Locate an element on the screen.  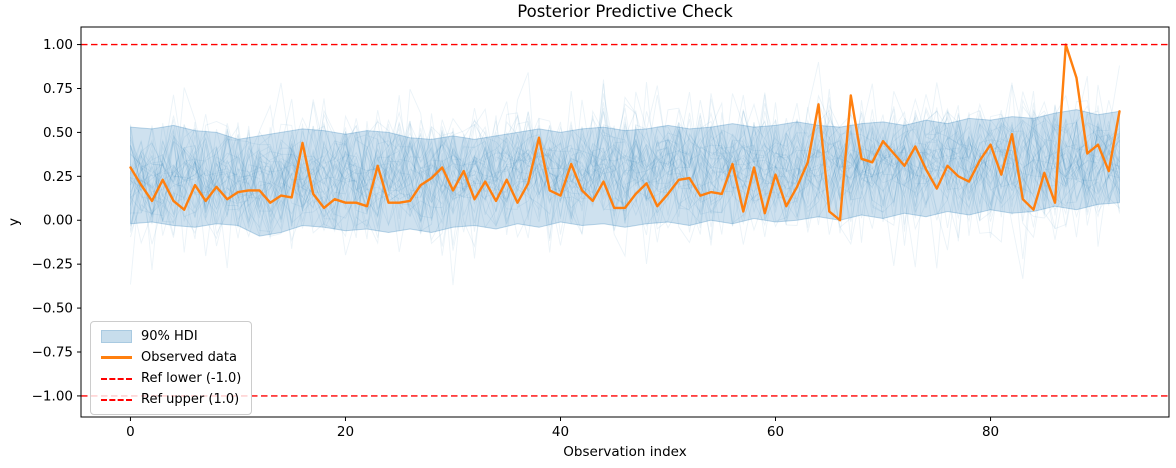
y-tick-label: 0.75 is located at coordinates (58, 89).